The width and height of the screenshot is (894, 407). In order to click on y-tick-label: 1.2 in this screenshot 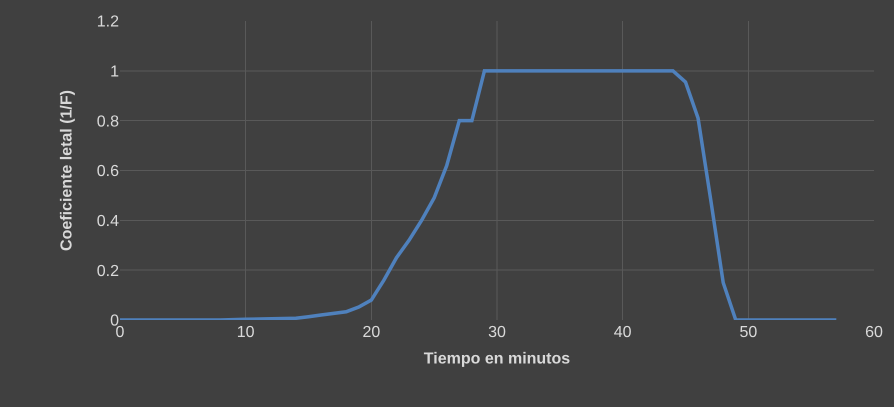, I will do `click(108, 22)`.